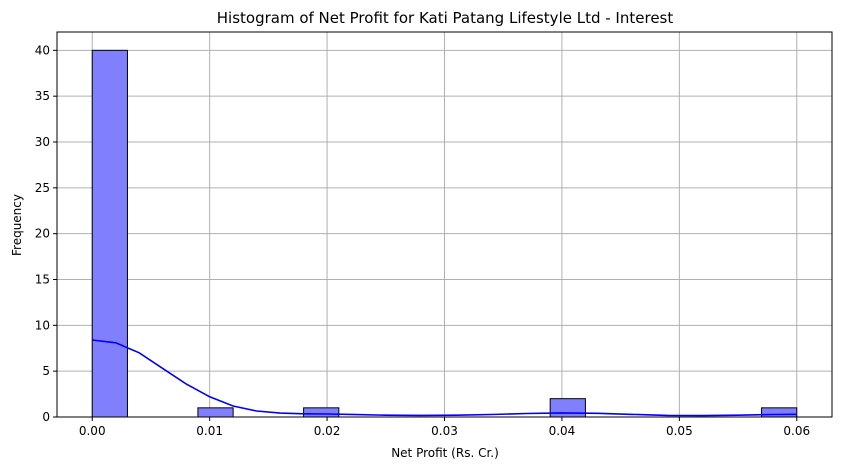 The image size is (841, 470). I want to click on y-tick-label: 15, so click(42, 280).